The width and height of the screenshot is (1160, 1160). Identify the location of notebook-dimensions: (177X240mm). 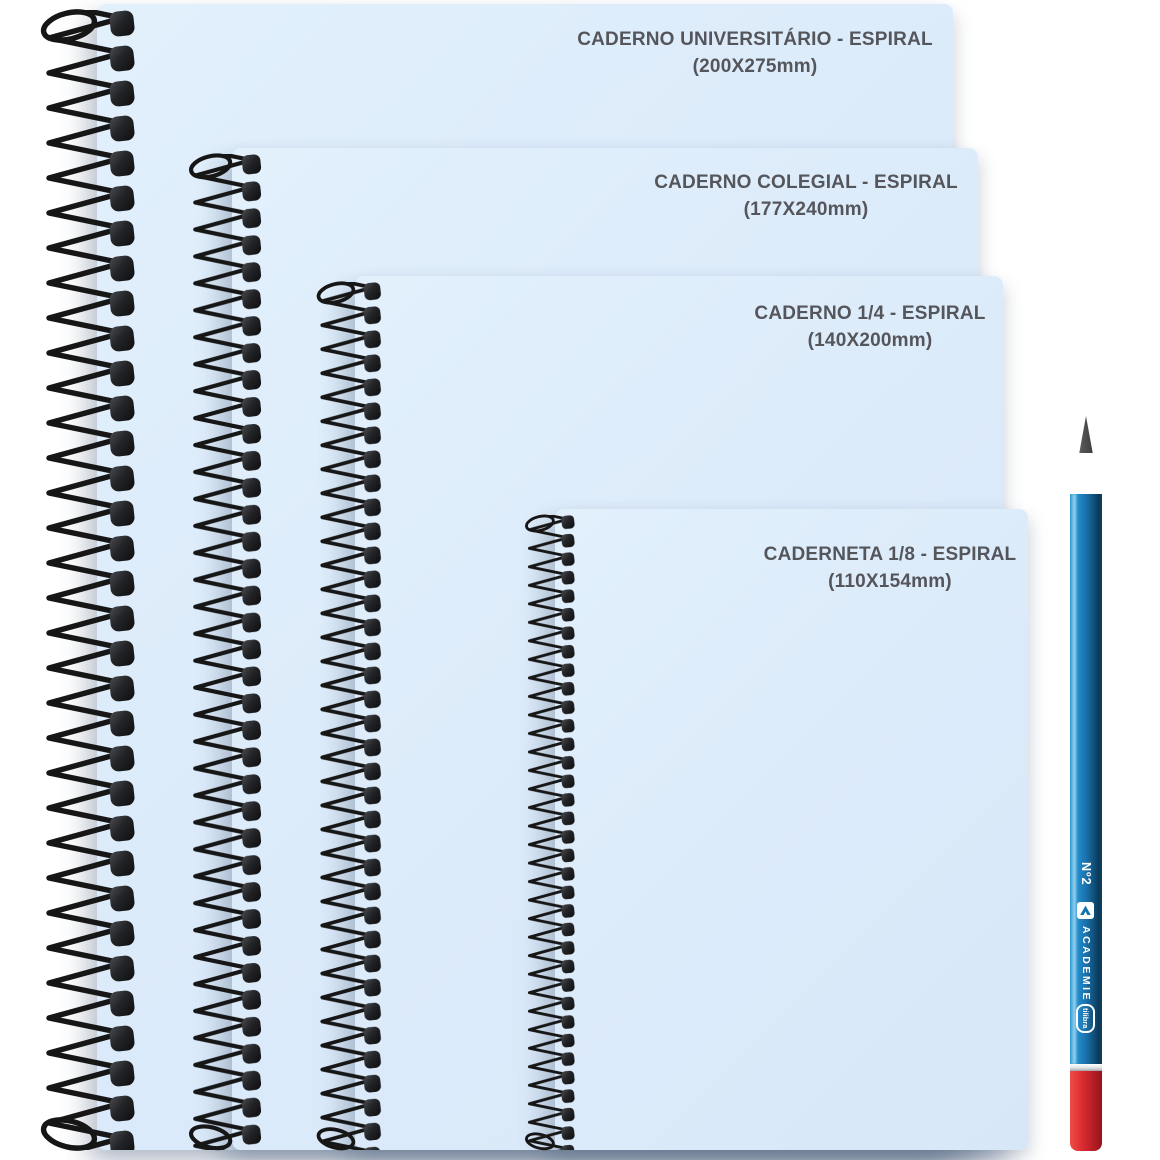
(806, 209).